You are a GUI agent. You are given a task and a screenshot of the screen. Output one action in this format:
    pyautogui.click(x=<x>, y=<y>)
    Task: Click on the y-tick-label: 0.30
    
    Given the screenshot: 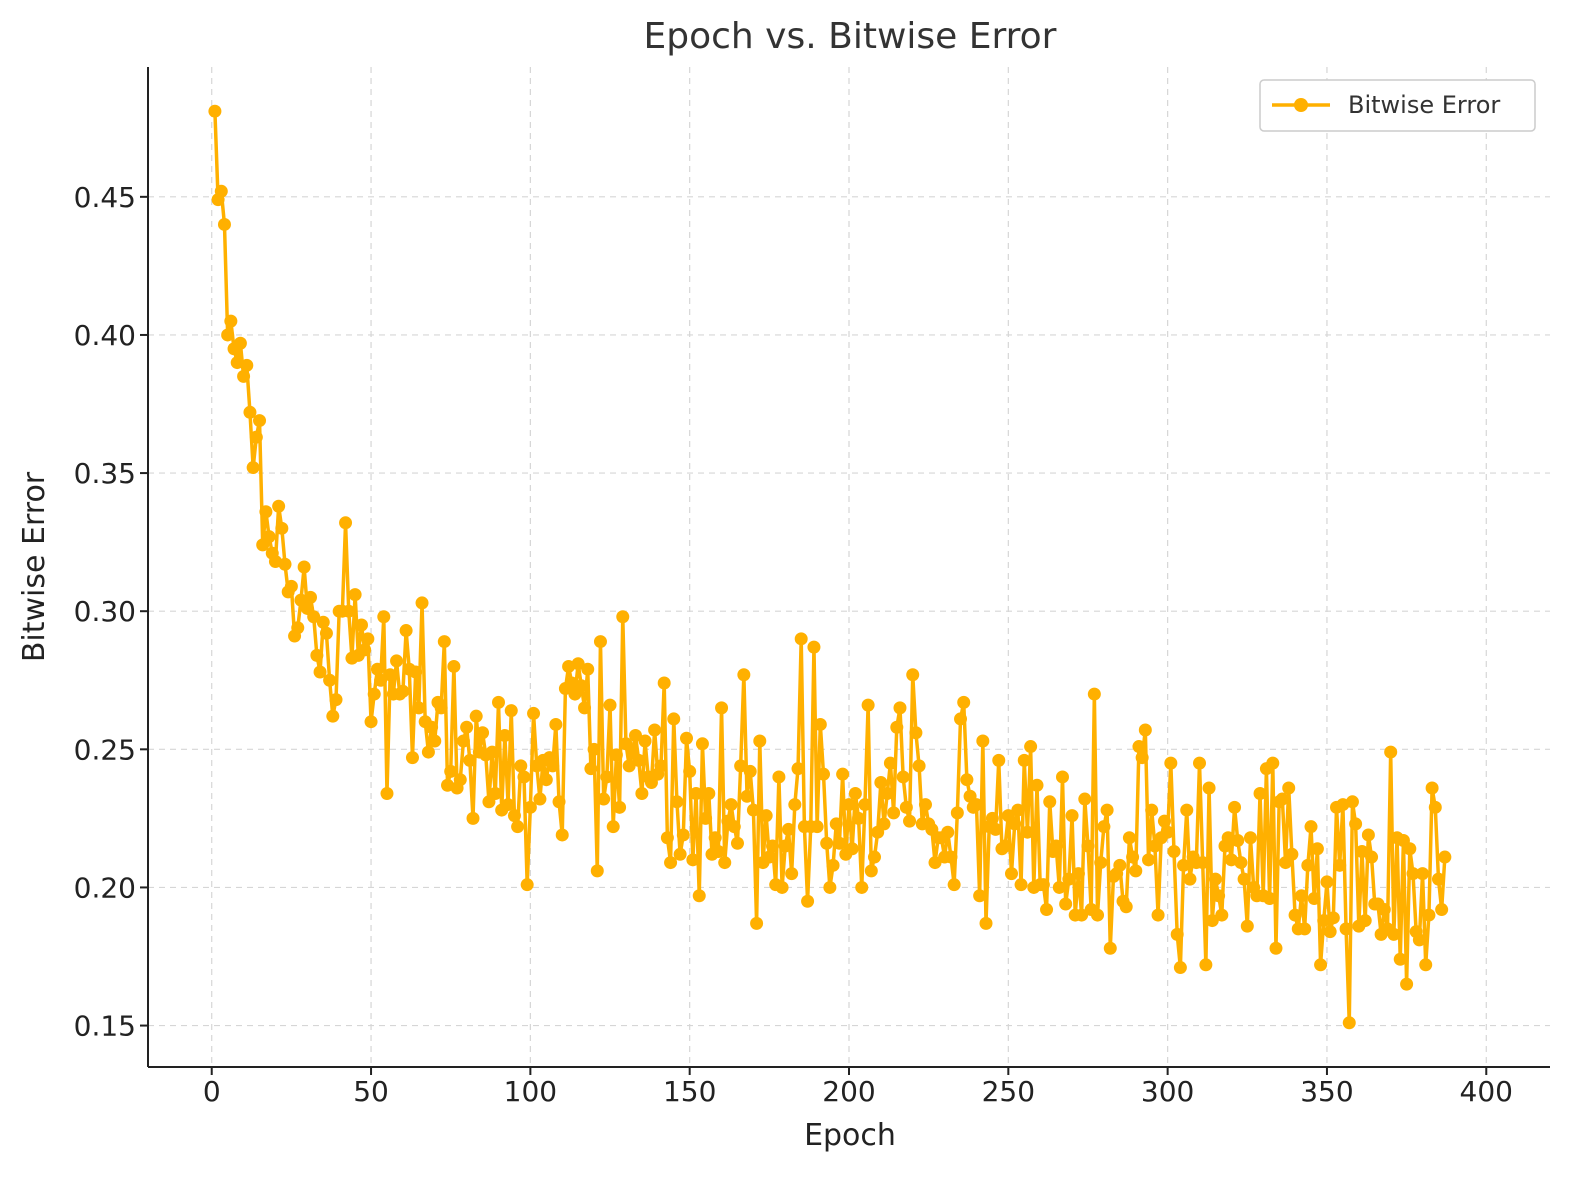 What is the action you would take?
    pyautogui.click(x=105, y=611)
    